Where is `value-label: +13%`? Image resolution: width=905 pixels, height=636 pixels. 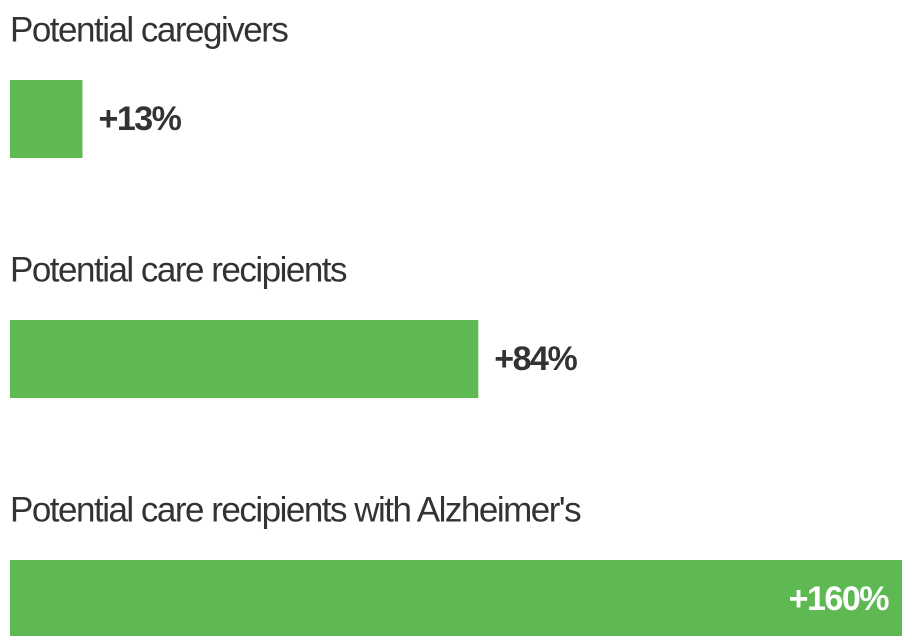 value-label: +13% is located at coordinates (139, 119).